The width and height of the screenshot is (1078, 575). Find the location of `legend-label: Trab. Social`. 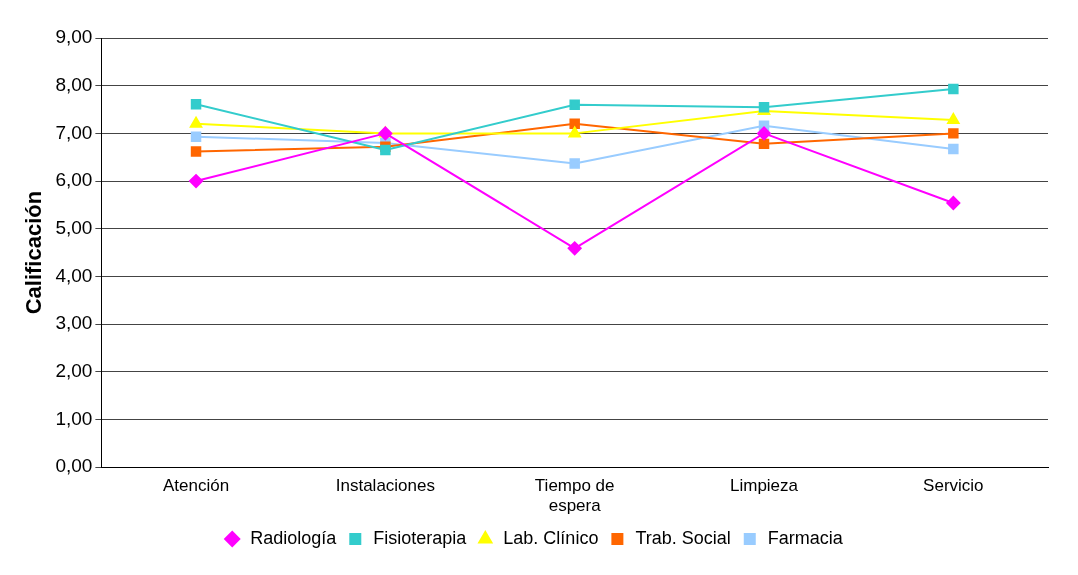

legend-label: Trab. Social is located at coordinates (683, 537).